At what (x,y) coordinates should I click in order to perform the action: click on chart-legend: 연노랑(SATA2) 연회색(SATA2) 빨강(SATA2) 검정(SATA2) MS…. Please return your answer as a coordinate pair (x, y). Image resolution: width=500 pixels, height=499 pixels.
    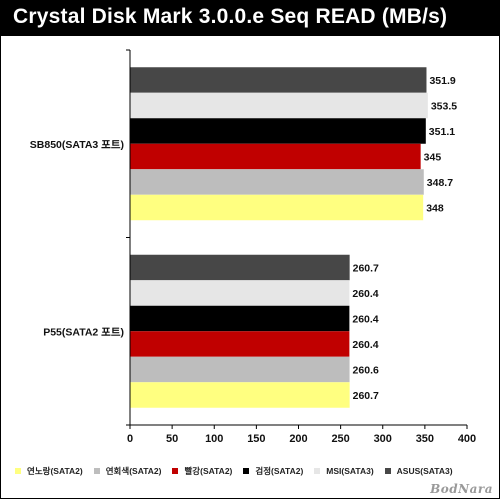
    Looking at the image, I should click on (255, 471).